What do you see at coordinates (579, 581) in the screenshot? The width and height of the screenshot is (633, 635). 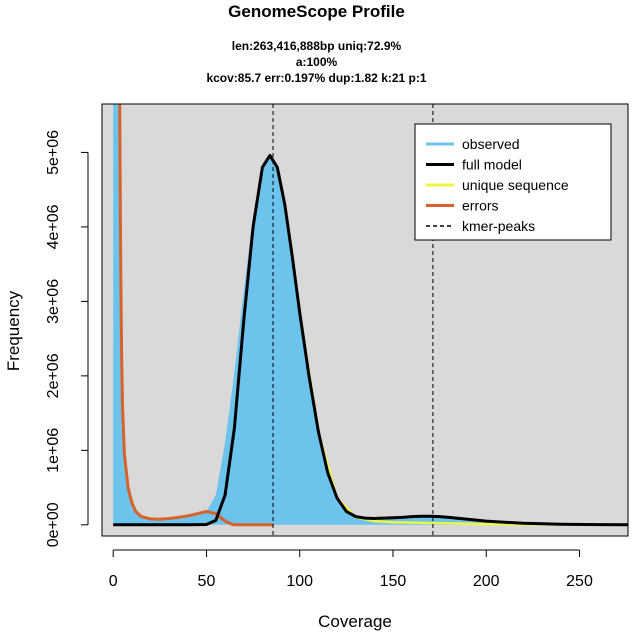 I see `x-tick-label: 250` at bounding box center [579, 581].